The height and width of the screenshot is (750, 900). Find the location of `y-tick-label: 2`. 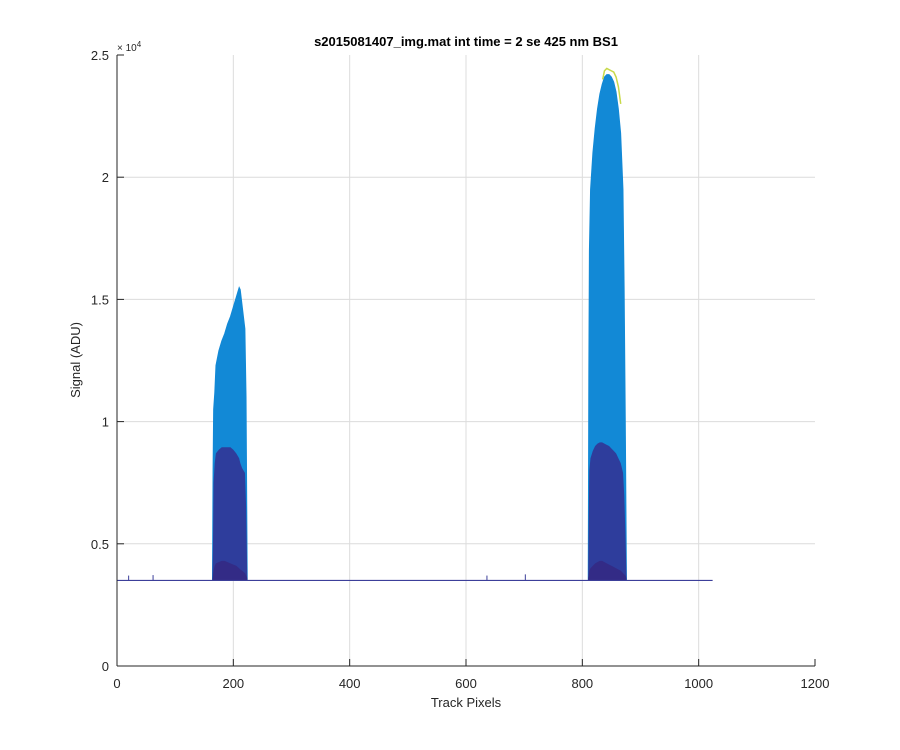

y-tick-label: 2 is located at coordinates (105, 177).